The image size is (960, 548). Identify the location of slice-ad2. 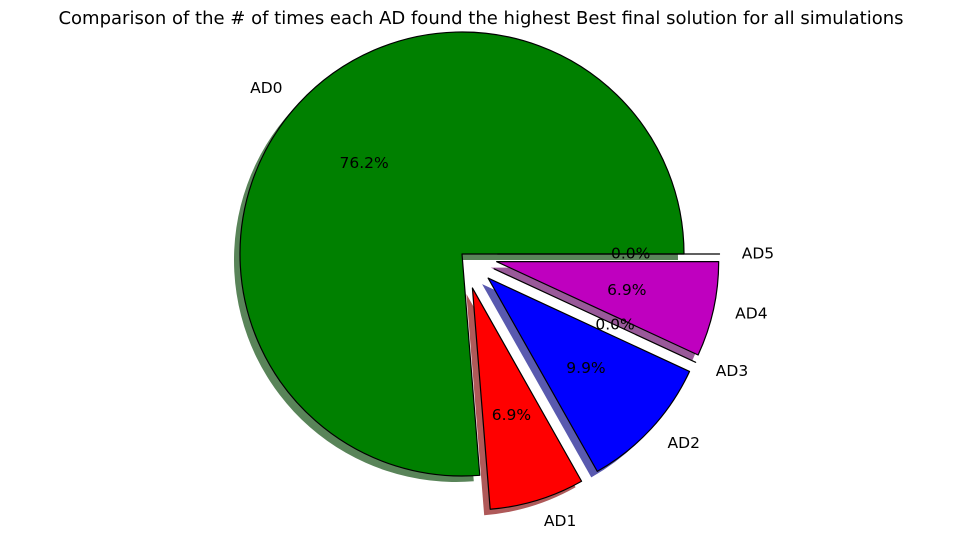
(589, 374).